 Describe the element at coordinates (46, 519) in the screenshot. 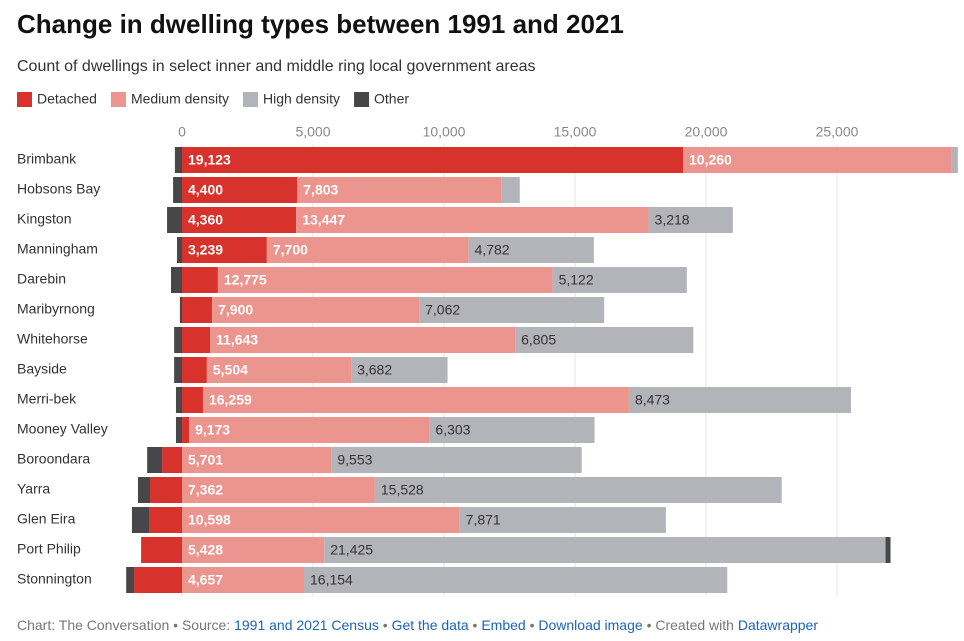

I see `category-label: Glen Eira` at that location.